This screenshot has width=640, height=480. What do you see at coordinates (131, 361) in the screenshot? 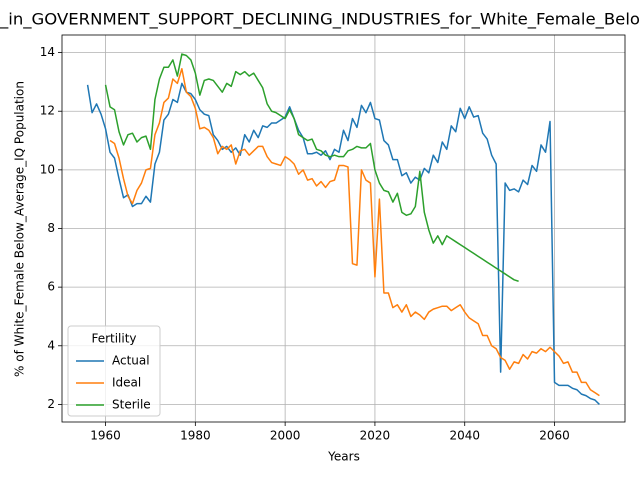
I see `legend-label: Actual` at bounding box center [131, 361].